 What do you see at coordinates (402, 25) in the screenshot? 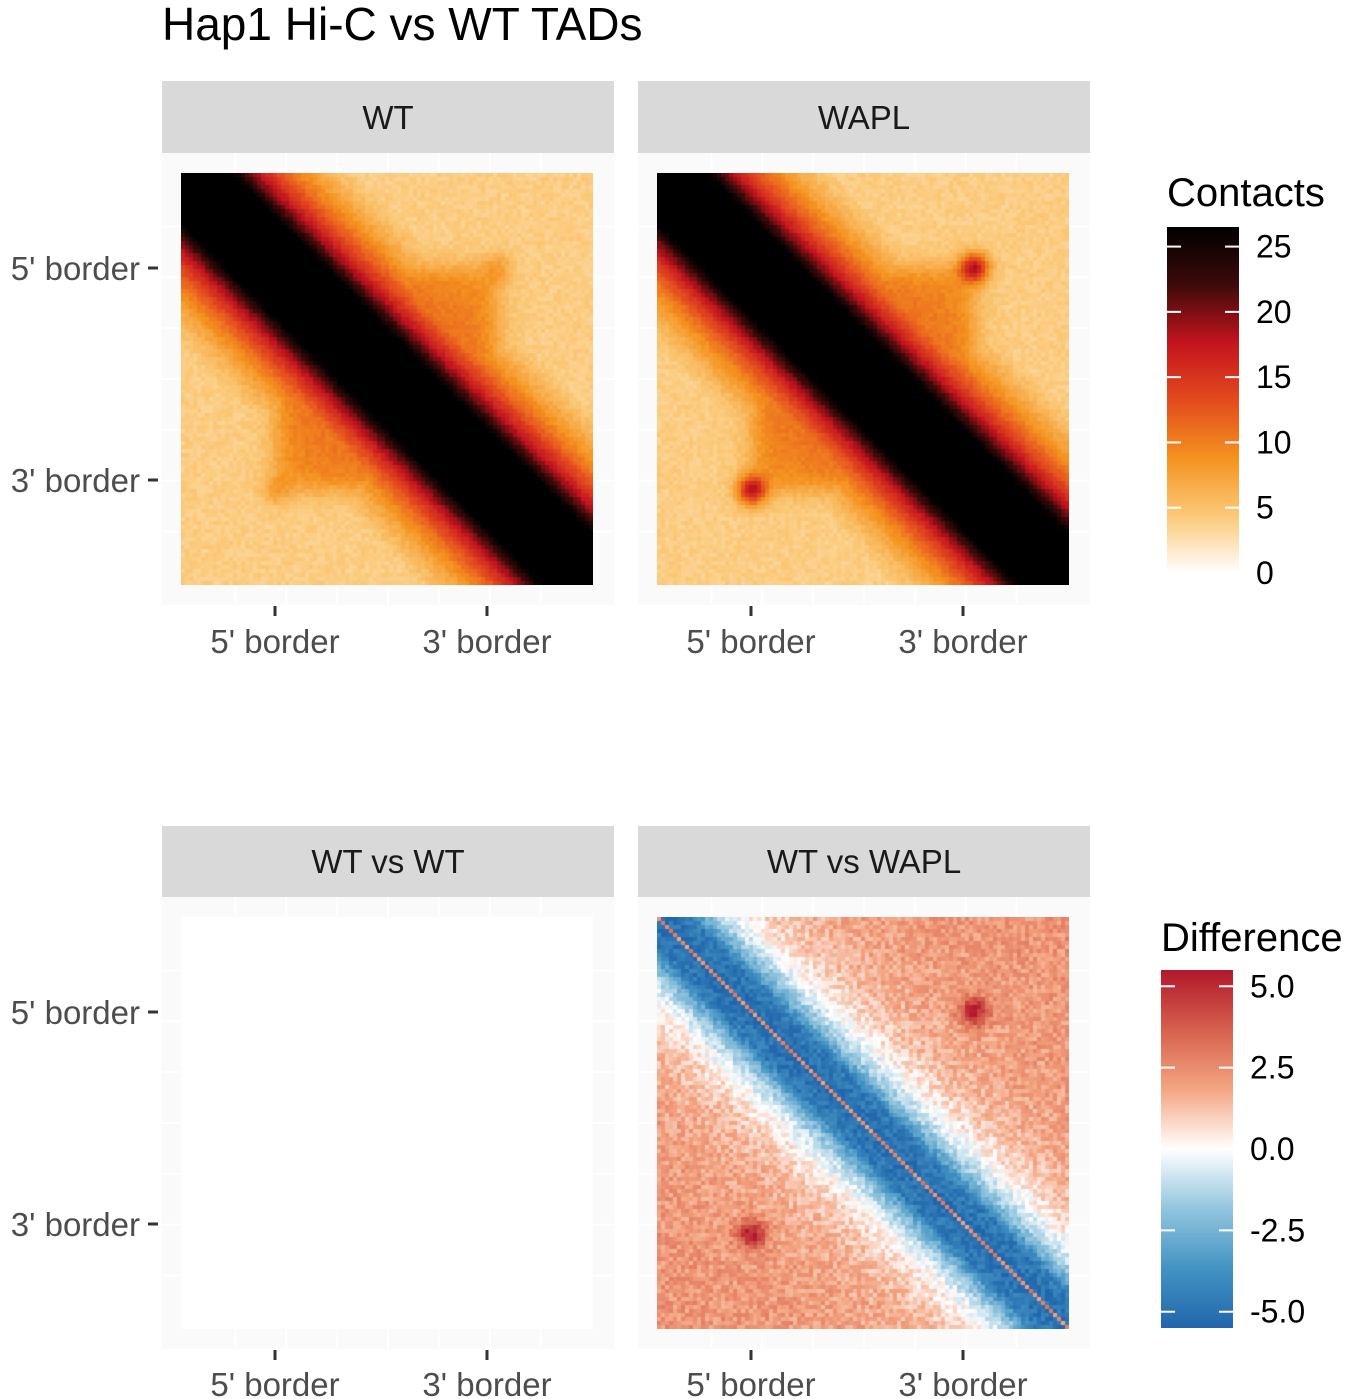
I see `chart-title: Hap1 Hi-C vs WT TADs` at bounding box center [402, 25].